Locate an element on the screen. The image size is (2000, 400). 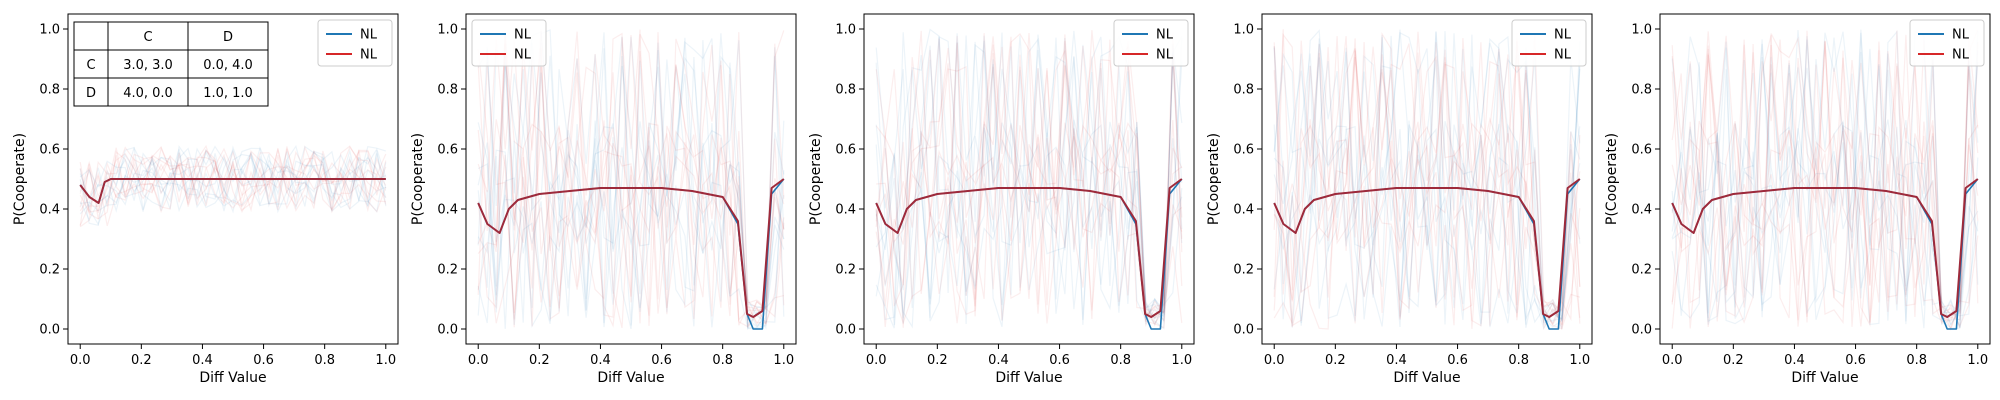
y-tick-label: 0.4 is located at coordinates (1641, 210).